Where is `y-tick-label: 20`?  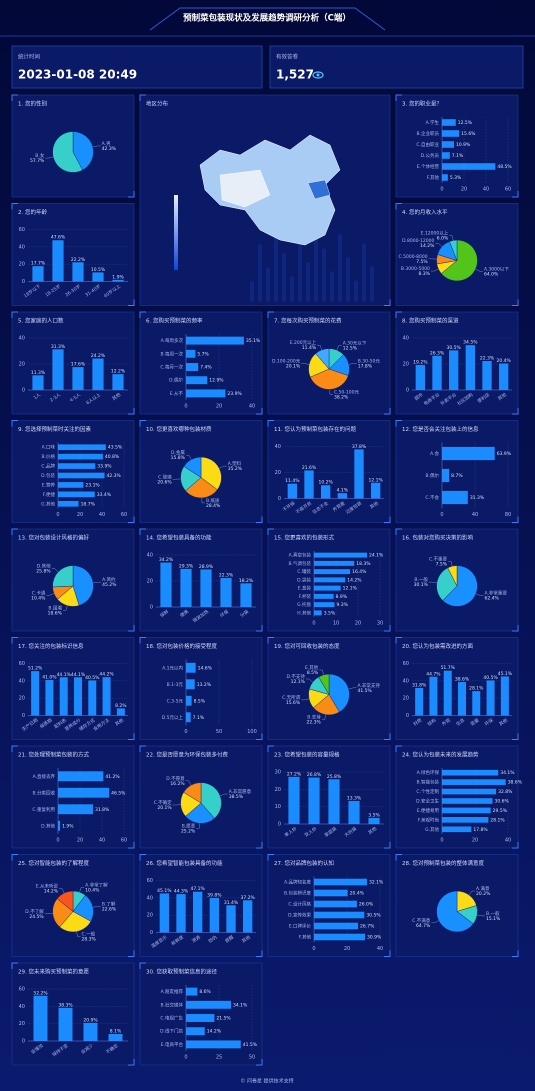 y-tick-label: 20 is located at coordinates (406, 365).